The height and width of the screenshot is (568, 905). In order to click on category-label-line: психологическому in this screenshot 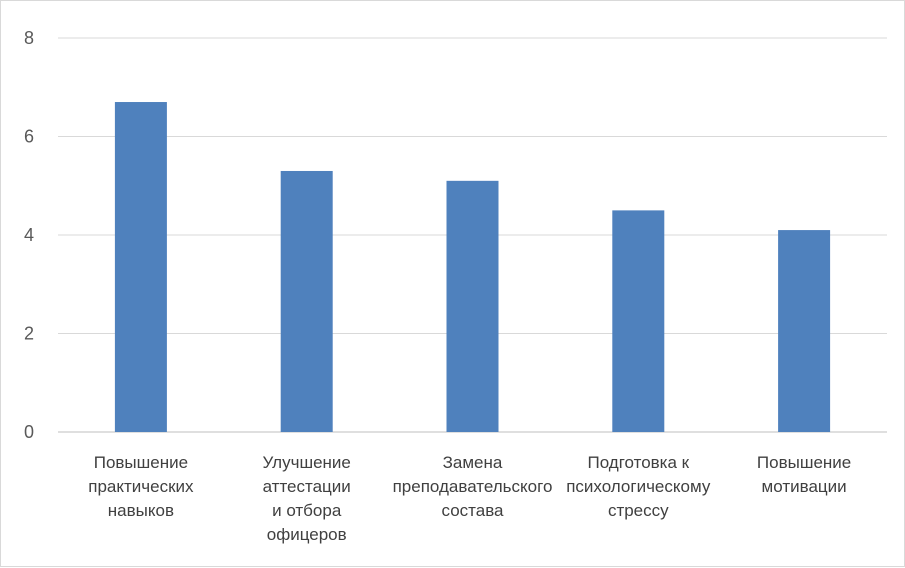, I will do `click(638, 486)`.